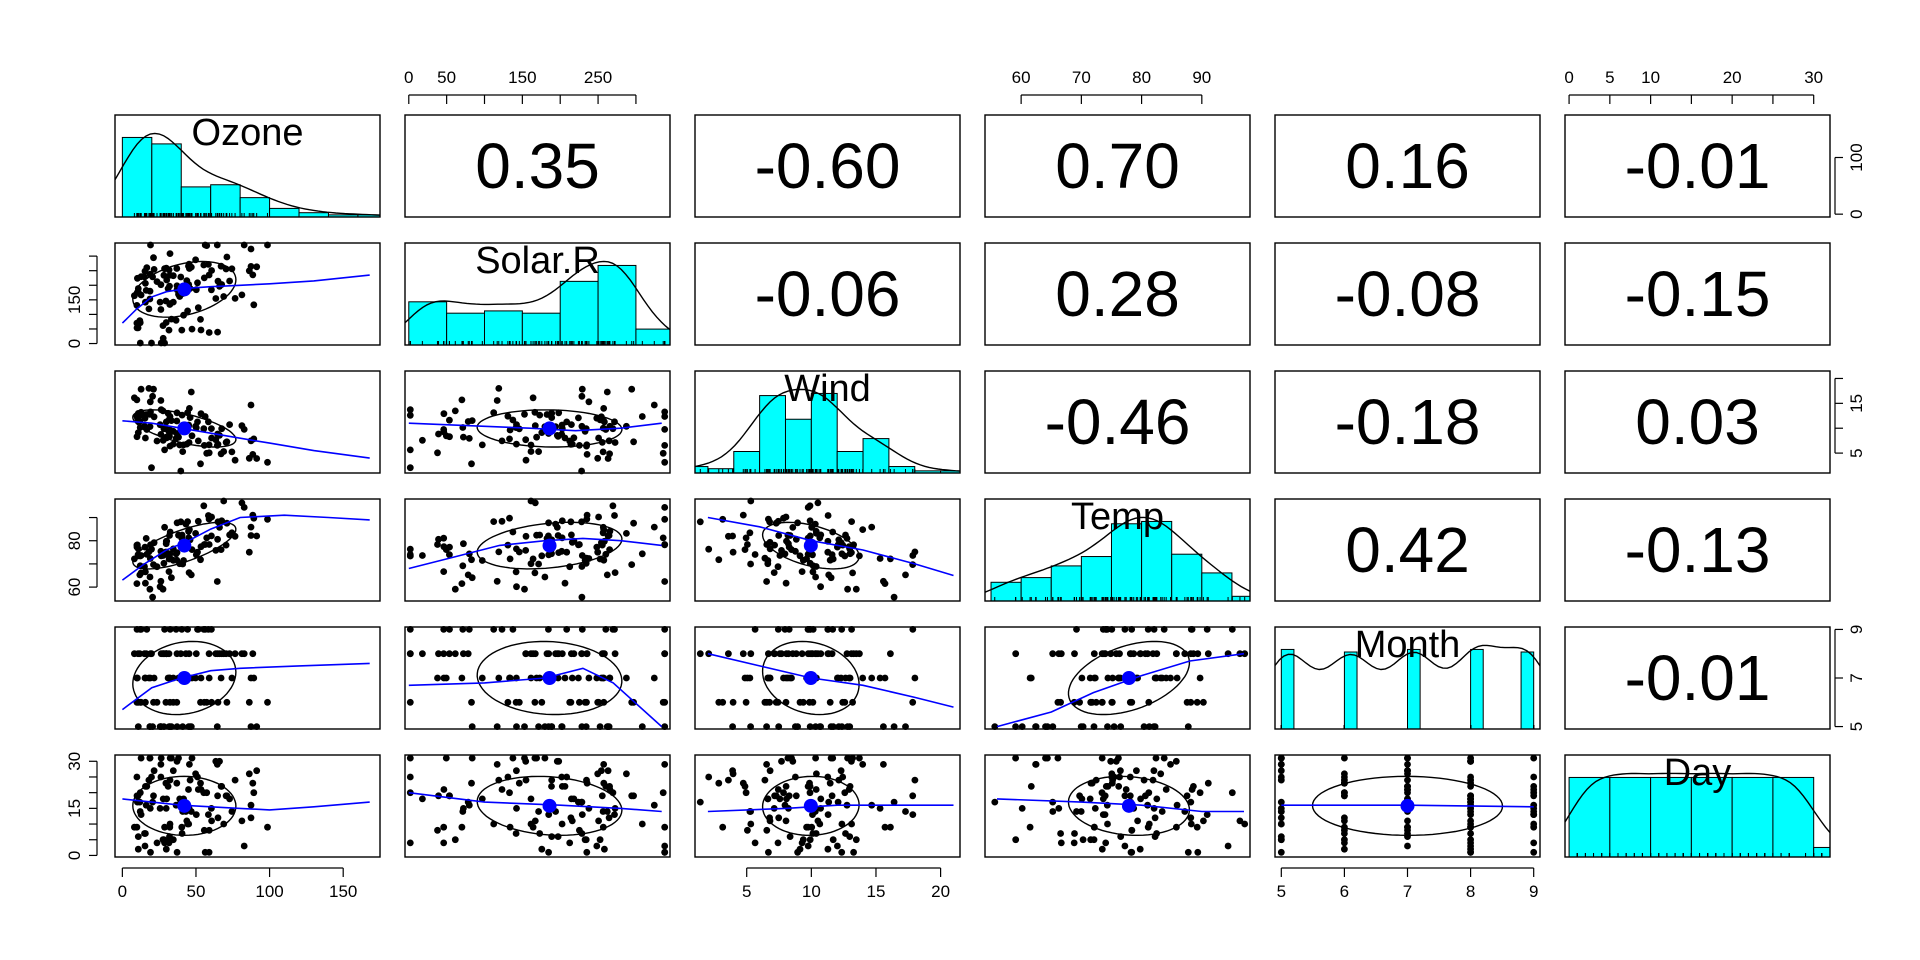 The width and height of the screenshot is (1920, 960). What do you see at coordinates (1850, 181) in the screenshot?
I see `right-axis-Ozone: 0 100` at bounding box center [1850, 181].